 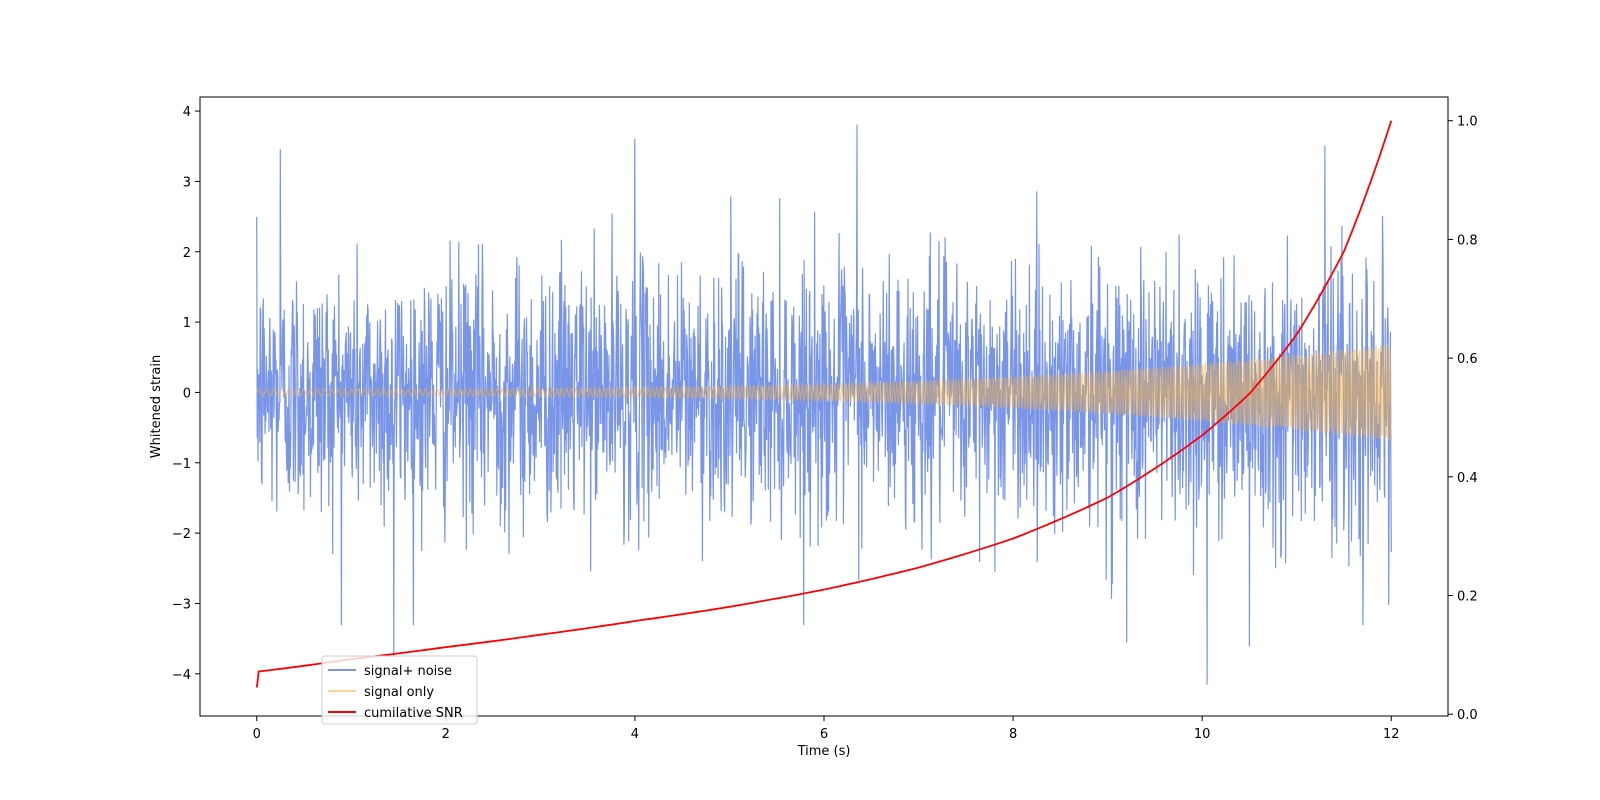 What do you see at coordinates (181, 604) in the screenshot?
I see `y-tick-label: −3` at bounding box center [181, 604].